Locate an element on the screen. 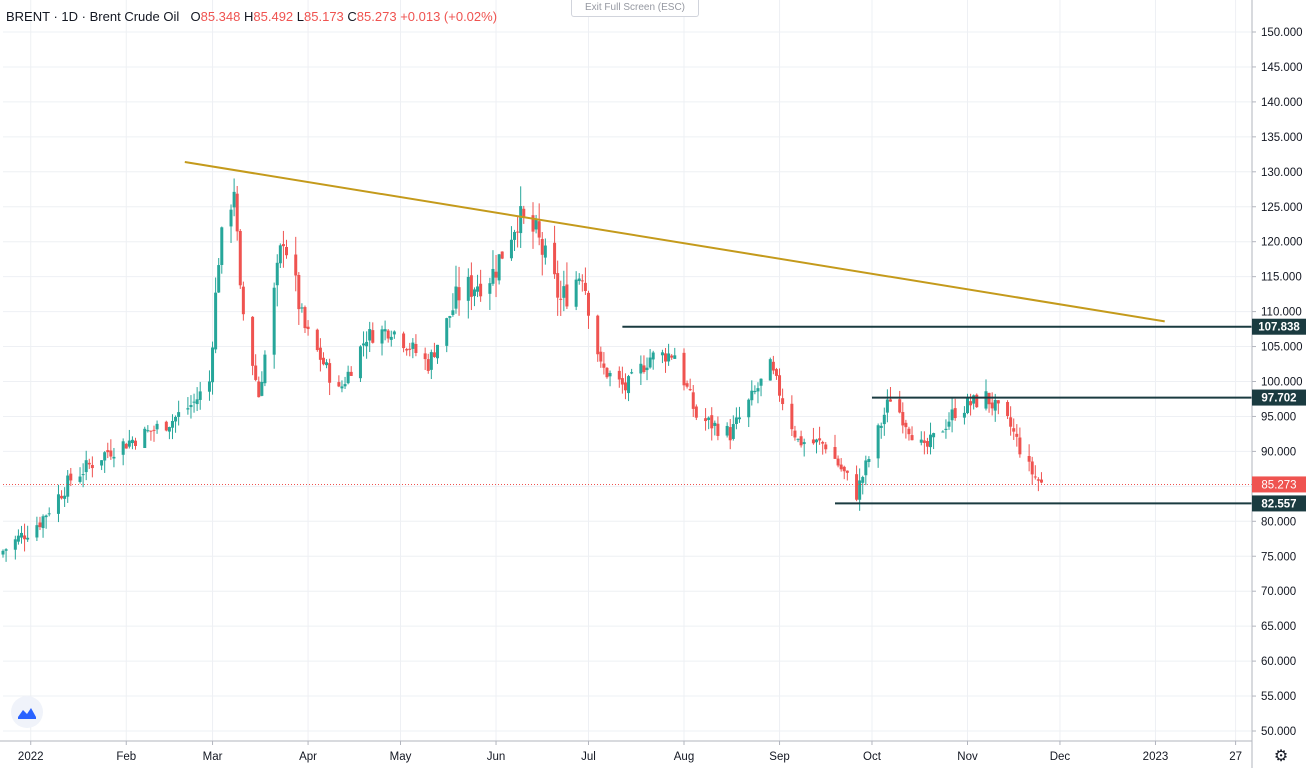 The height and width of the screenshot is (773, 1314). tradingview-logo-icon is located at coordinates (27, 712).